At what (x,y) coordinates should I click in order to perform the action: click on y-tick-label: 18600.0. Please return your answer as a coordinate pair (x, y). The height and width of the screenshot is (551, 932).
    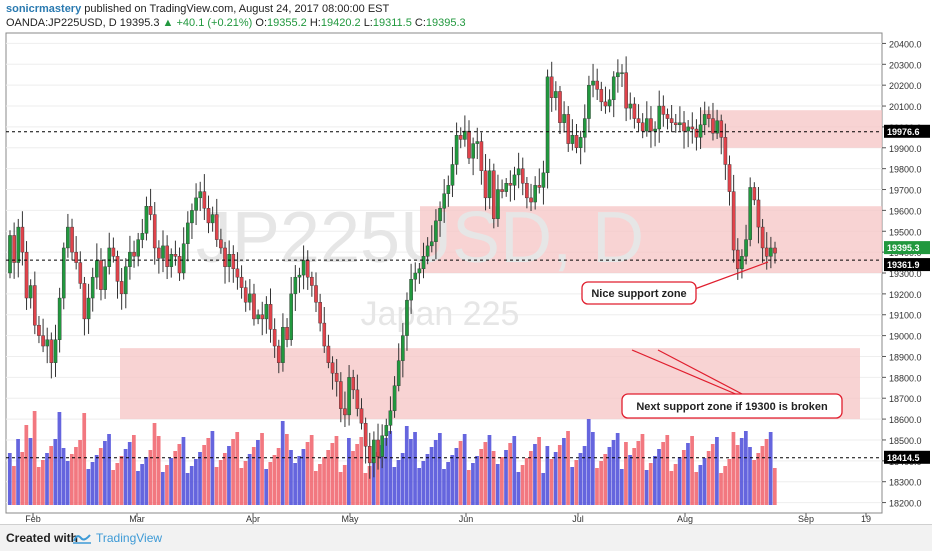
    Looking at the image, I should click on (905, 420).